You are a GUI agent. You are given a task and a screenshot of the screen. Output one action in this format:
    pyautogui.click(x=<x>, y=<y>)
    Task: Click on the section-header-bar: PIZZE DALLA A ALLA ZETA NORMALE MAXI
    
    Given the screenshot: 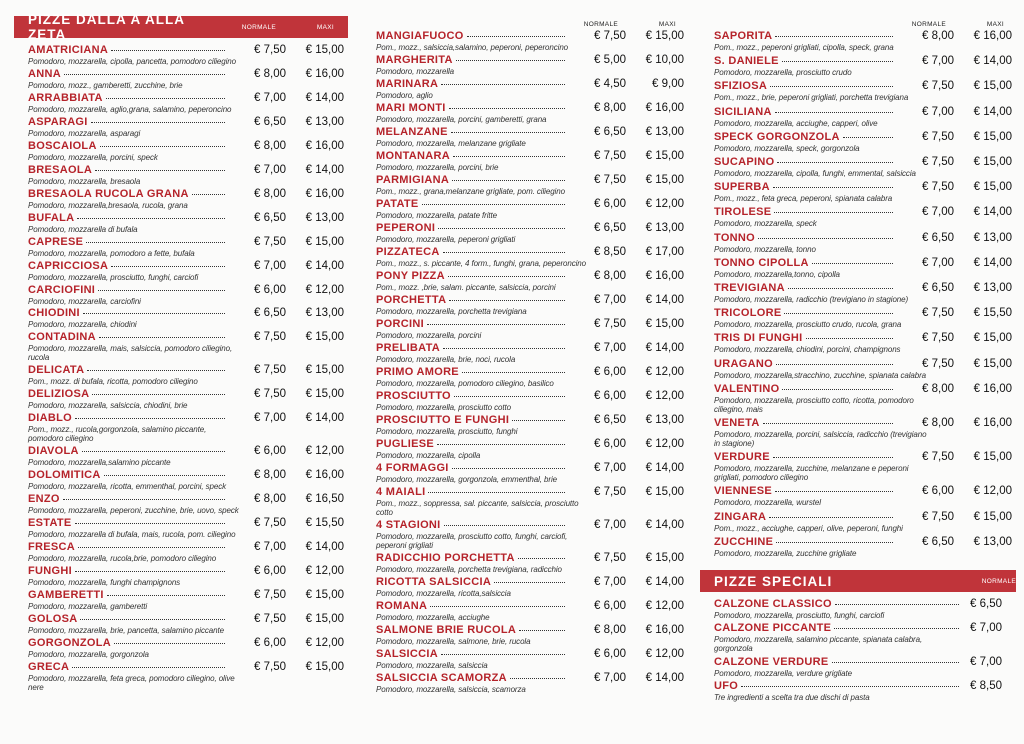 What is the action you would take?
    pyautogui.click(x=181, y=27)
    